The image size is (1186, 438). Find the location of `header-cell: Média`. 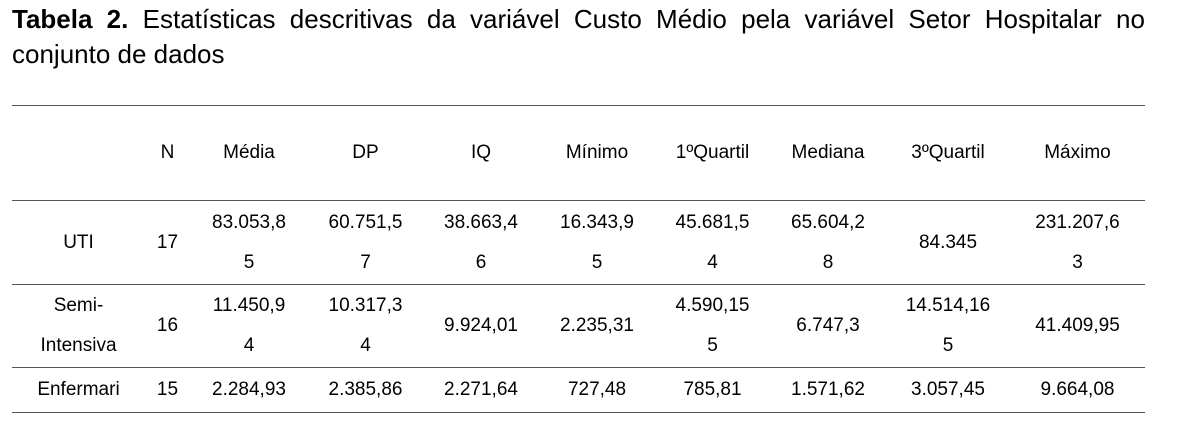

header-cell: Média is located at coordinates (249, 153).